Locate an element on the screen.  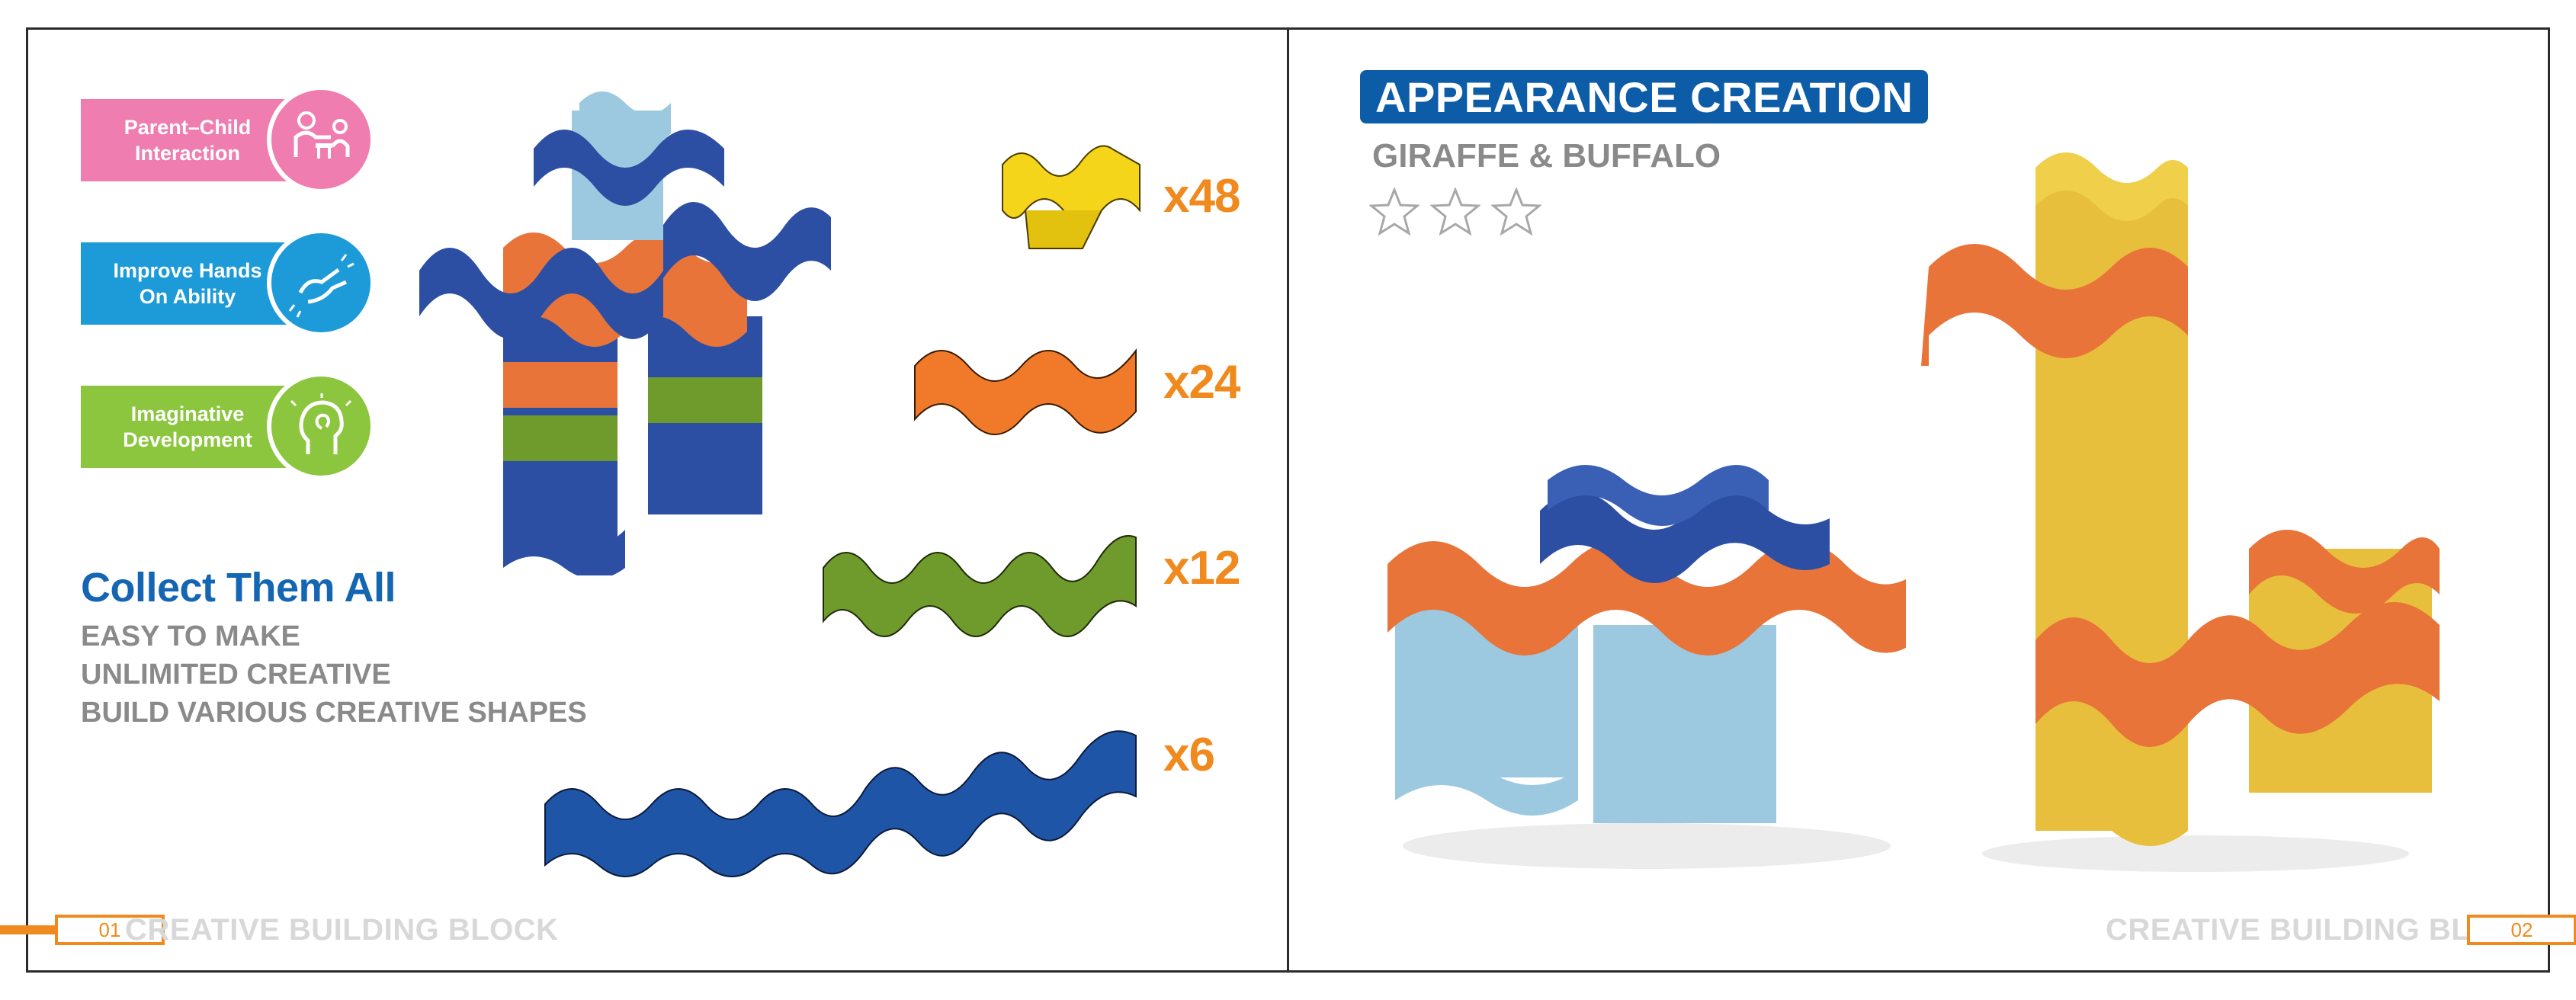
benefit-item: EASY TO MAKE is located at coordinates (190, 636).